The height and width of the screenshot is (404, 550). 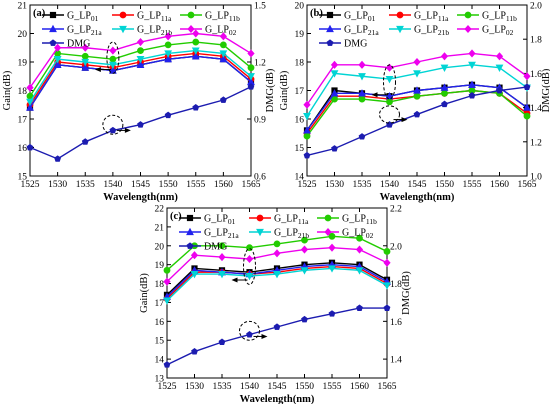 I want to click on series-g-lp02, so click(x=140, y=60).